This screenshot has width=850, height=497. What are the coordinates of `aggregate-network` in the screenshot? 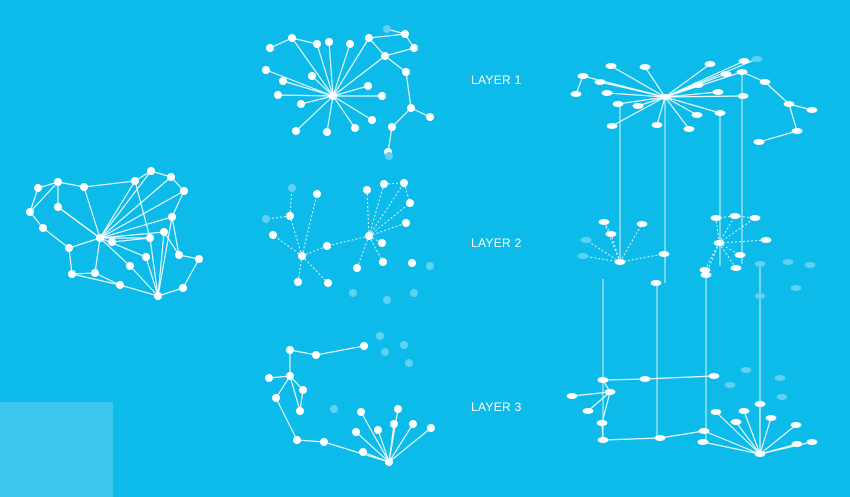 It's located at (114, 233).